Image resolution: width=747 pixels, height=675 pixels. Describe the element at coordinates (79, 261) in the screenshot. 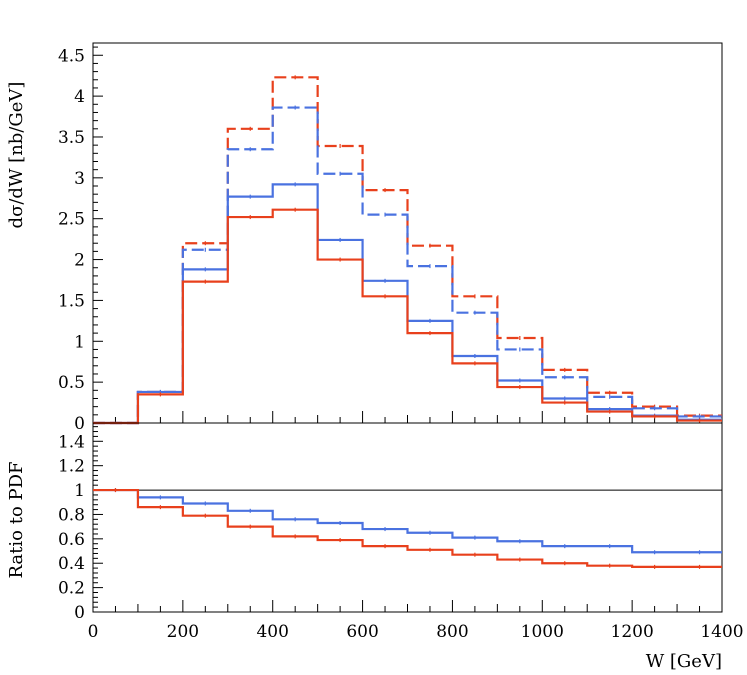

I see `main-y-tick-label: 2` at that location.